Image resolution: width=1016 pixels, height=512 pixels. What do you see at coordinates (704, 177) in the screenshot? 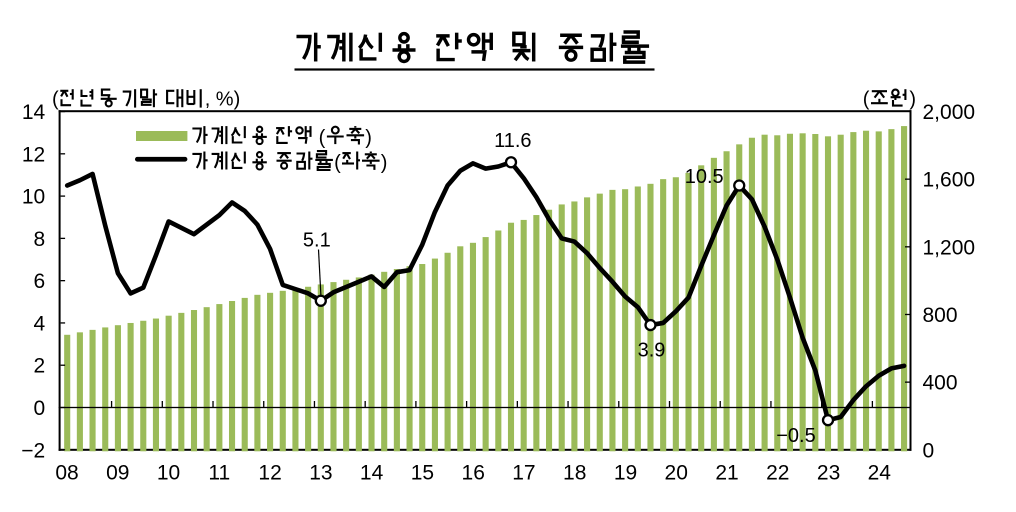
I see `svg-text: 10.5` at bounding box center [704, 177].